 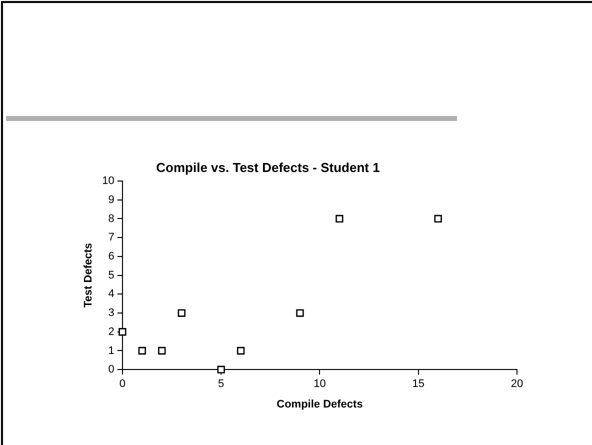 I want to click on y-tick-label: 5, so click(x=111, y=275).